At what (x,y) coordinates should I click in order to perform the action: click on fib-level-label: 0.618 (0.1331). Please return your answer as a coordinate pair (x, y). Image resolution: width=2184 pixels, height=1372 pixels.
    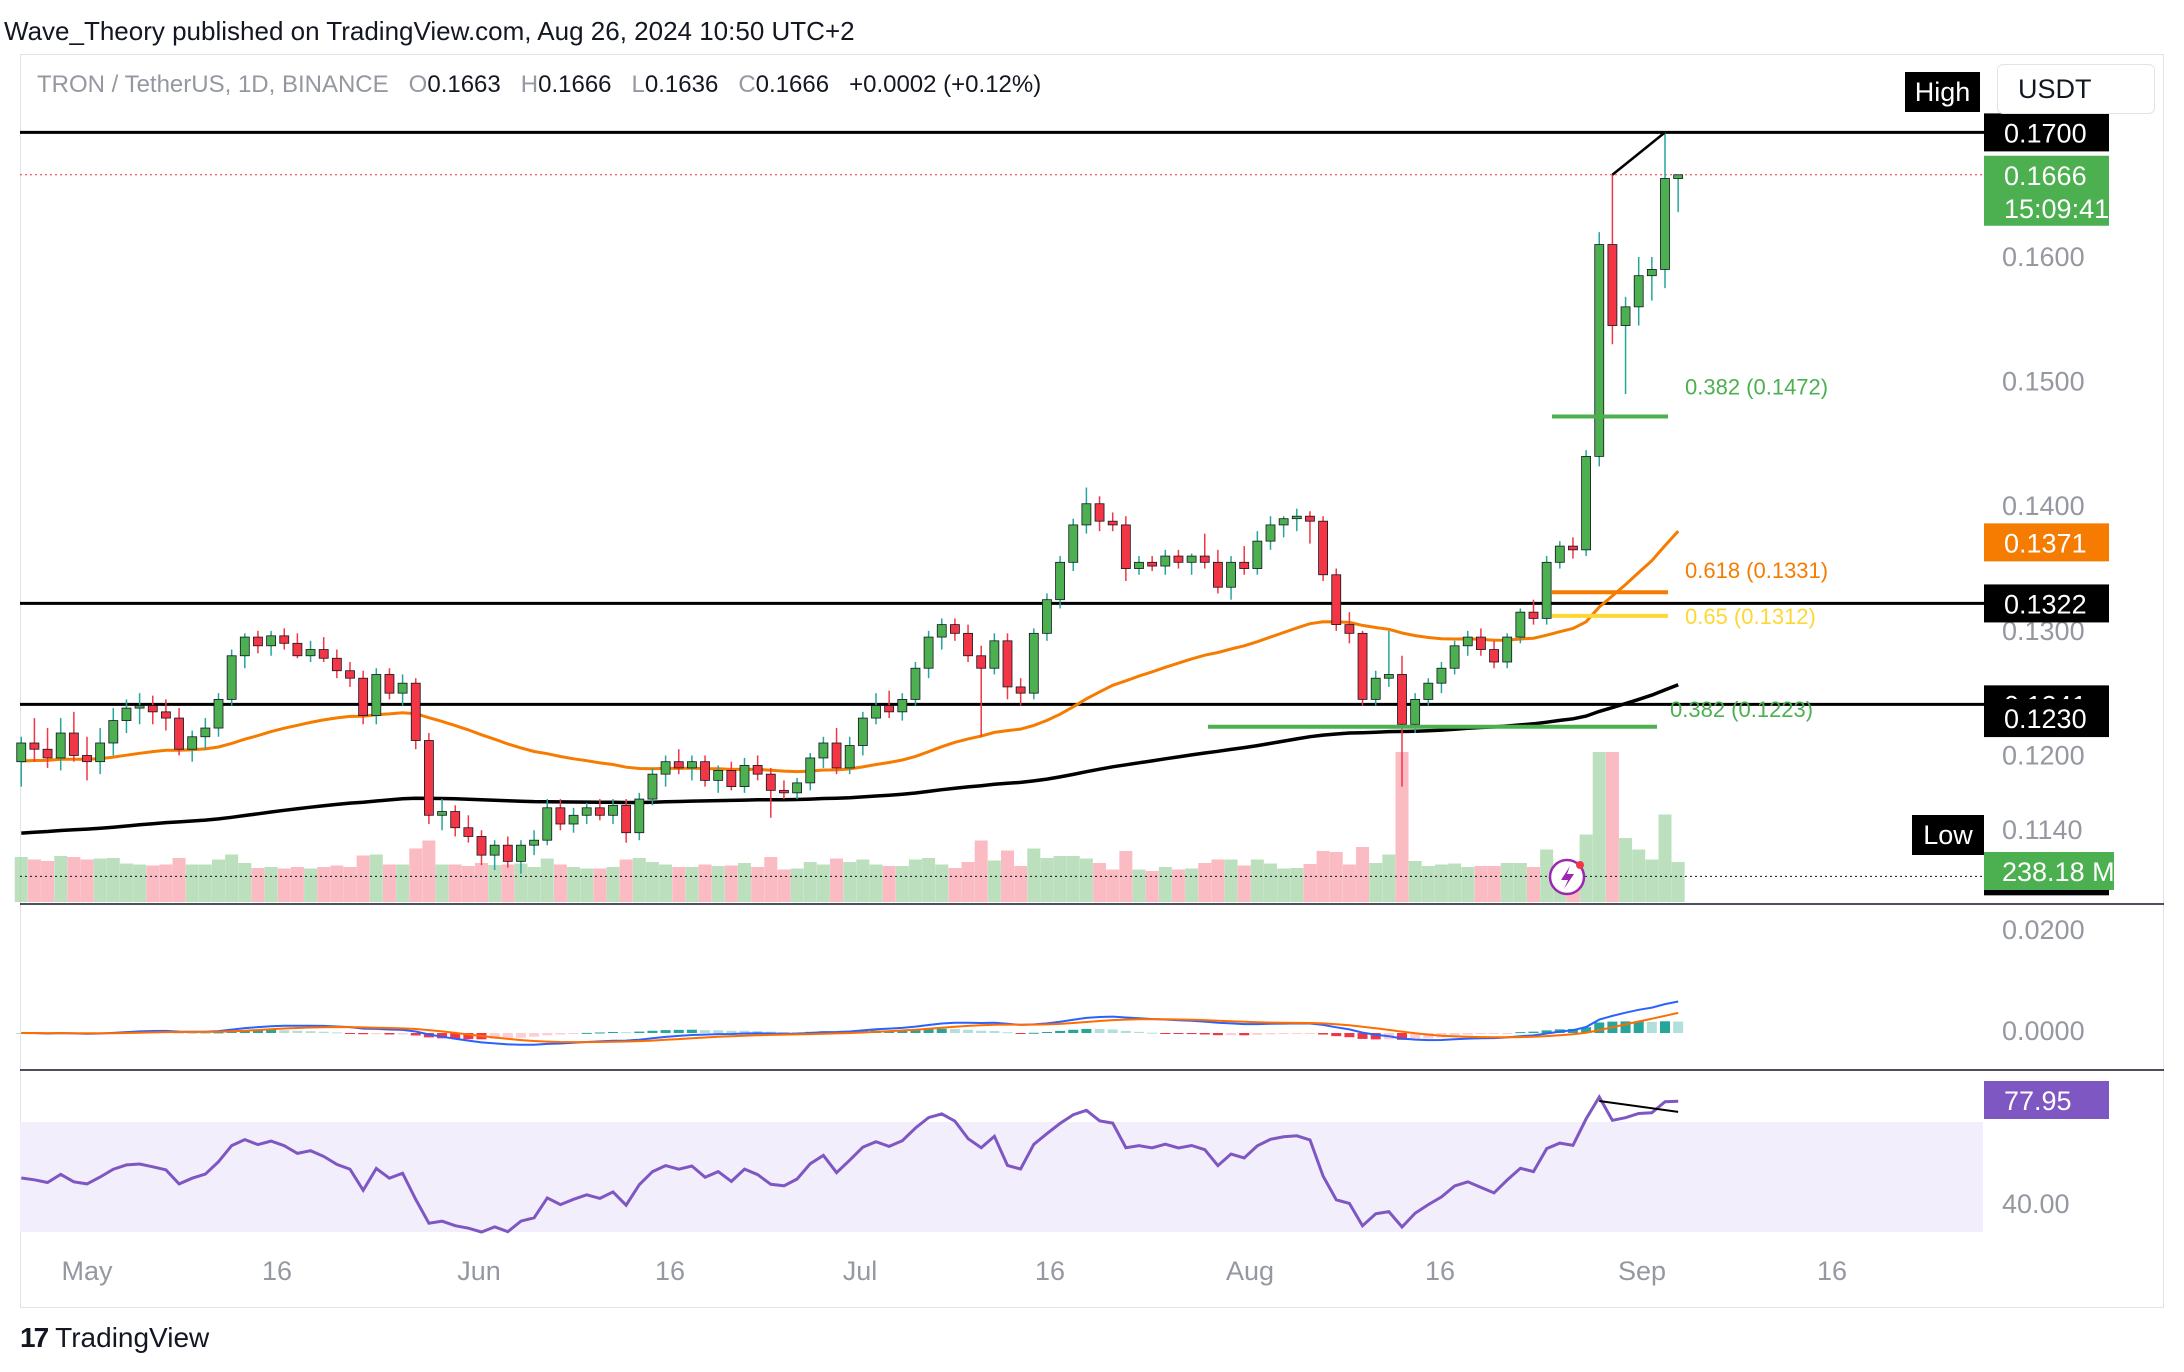
    Looking at the image, I should click on (1756, 570).